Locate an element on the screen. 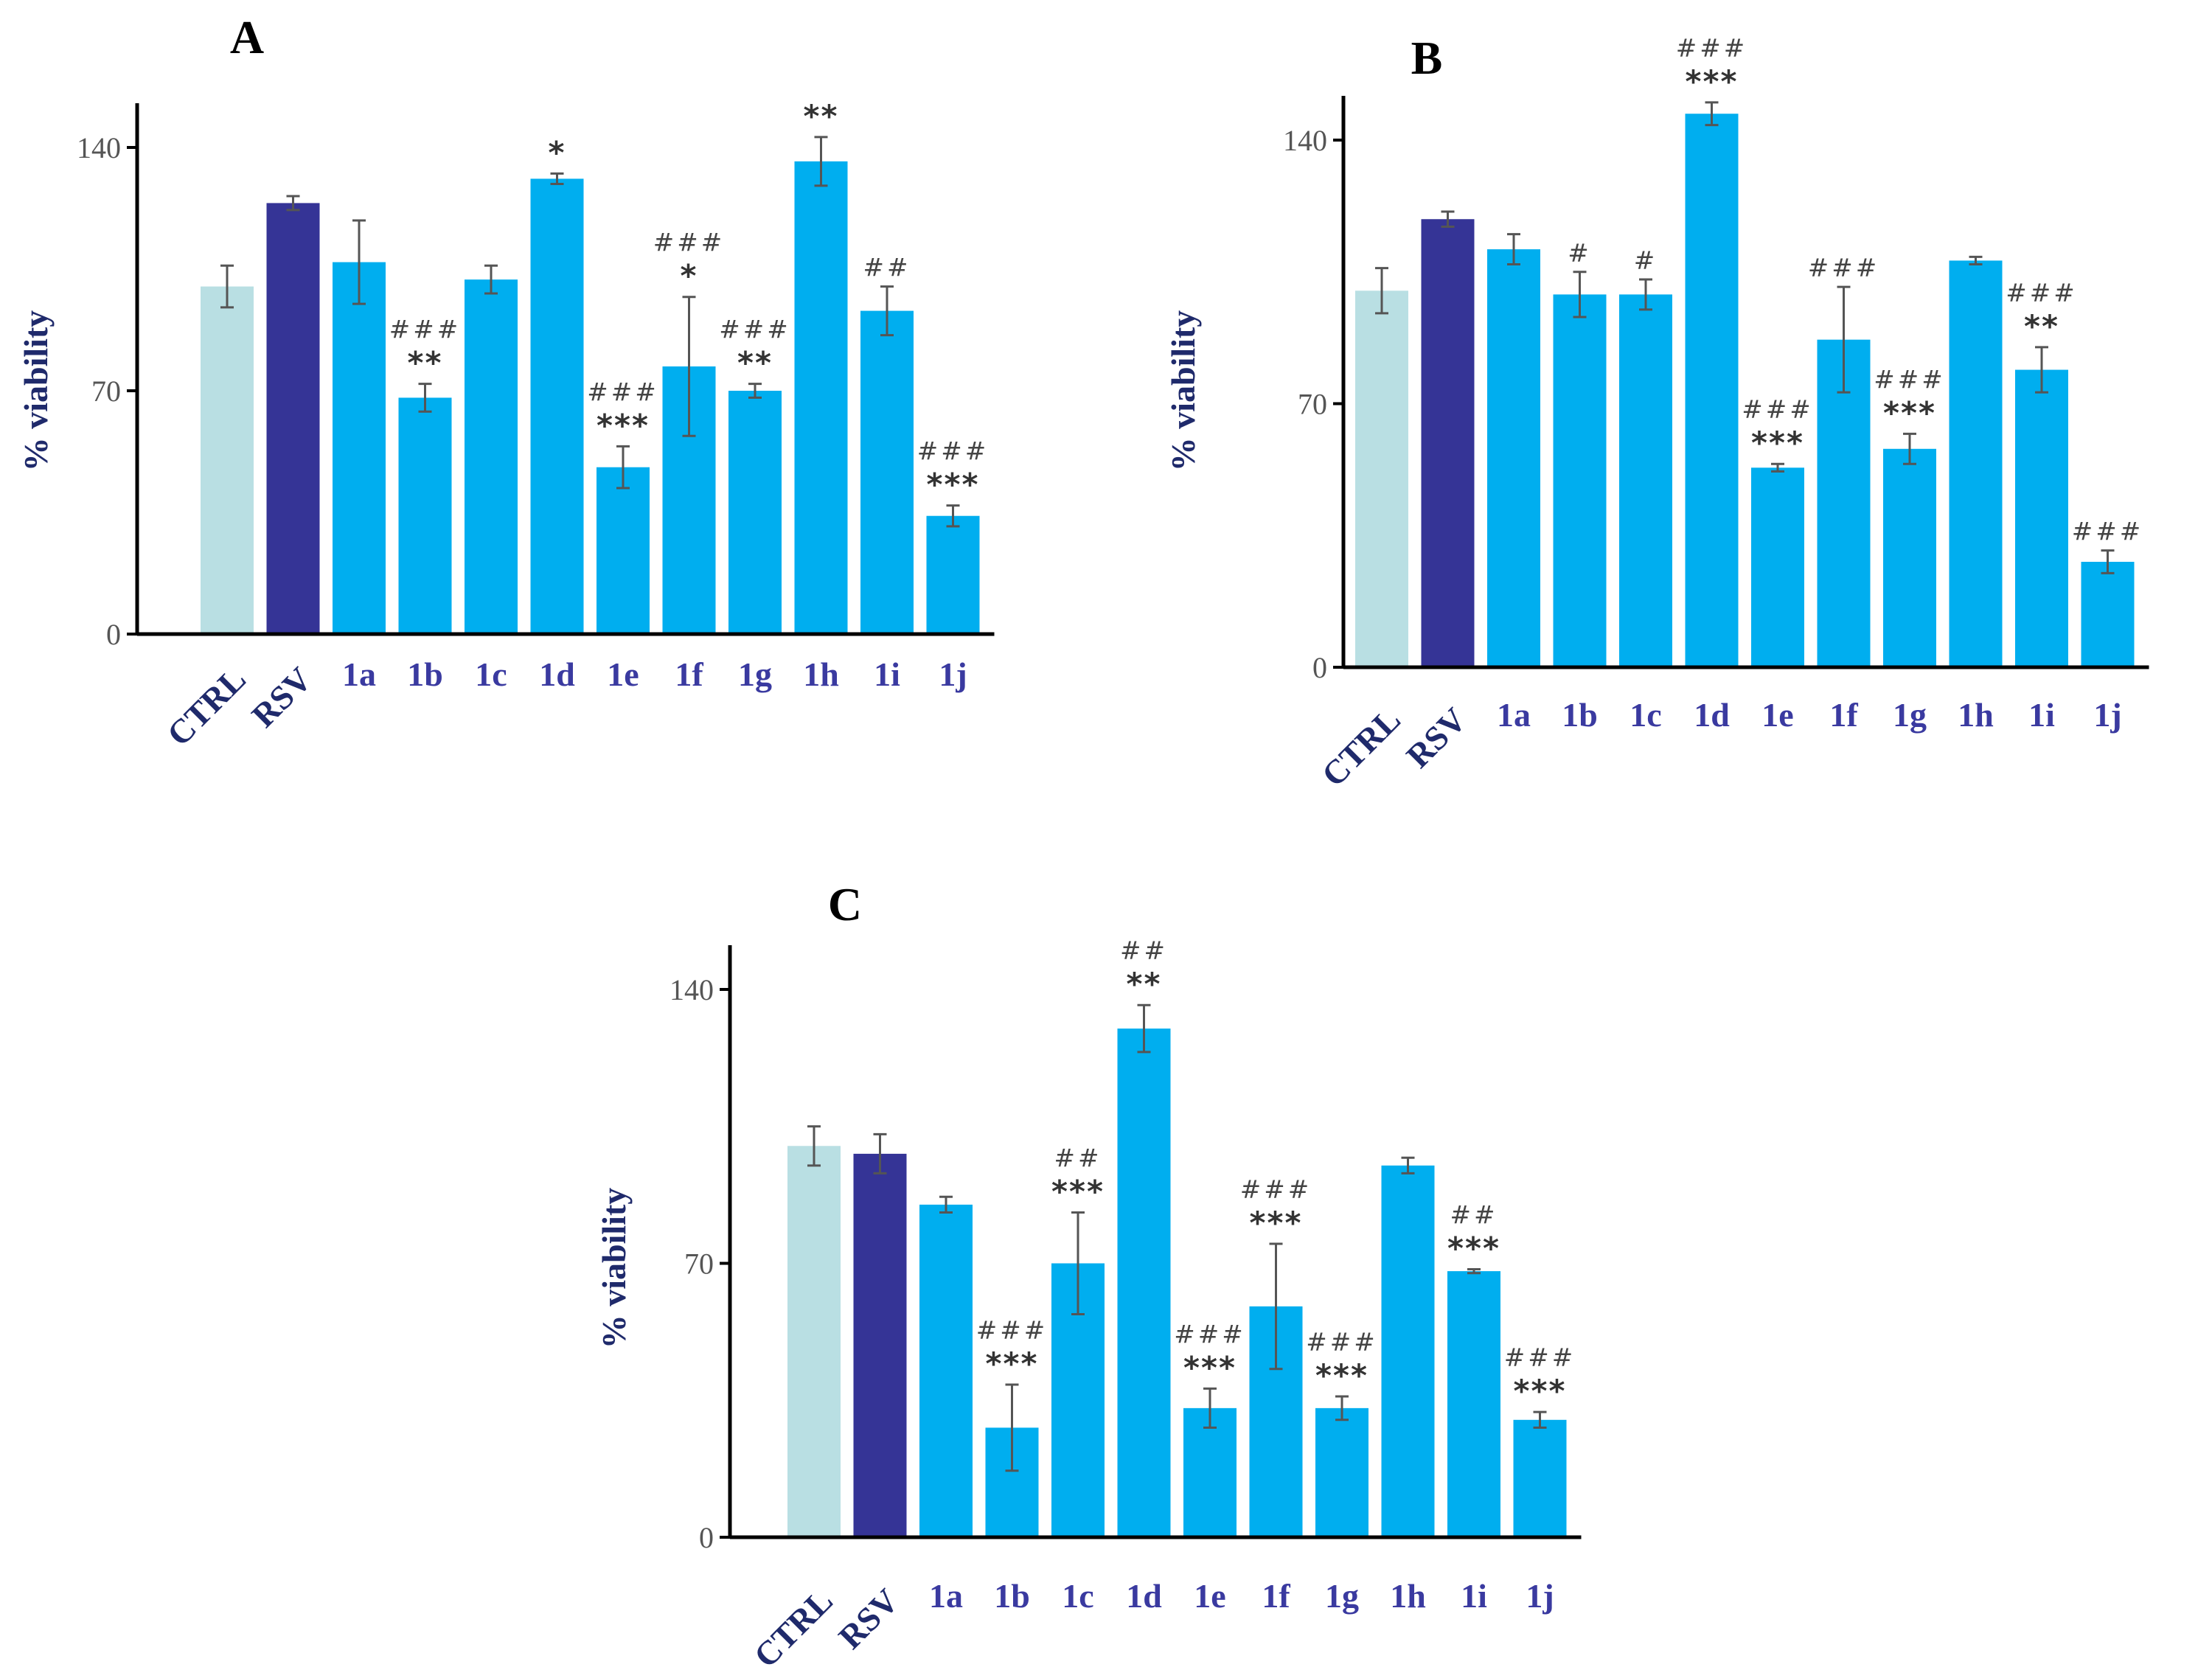  significance-stars: * is located at coordinates (689, 276).